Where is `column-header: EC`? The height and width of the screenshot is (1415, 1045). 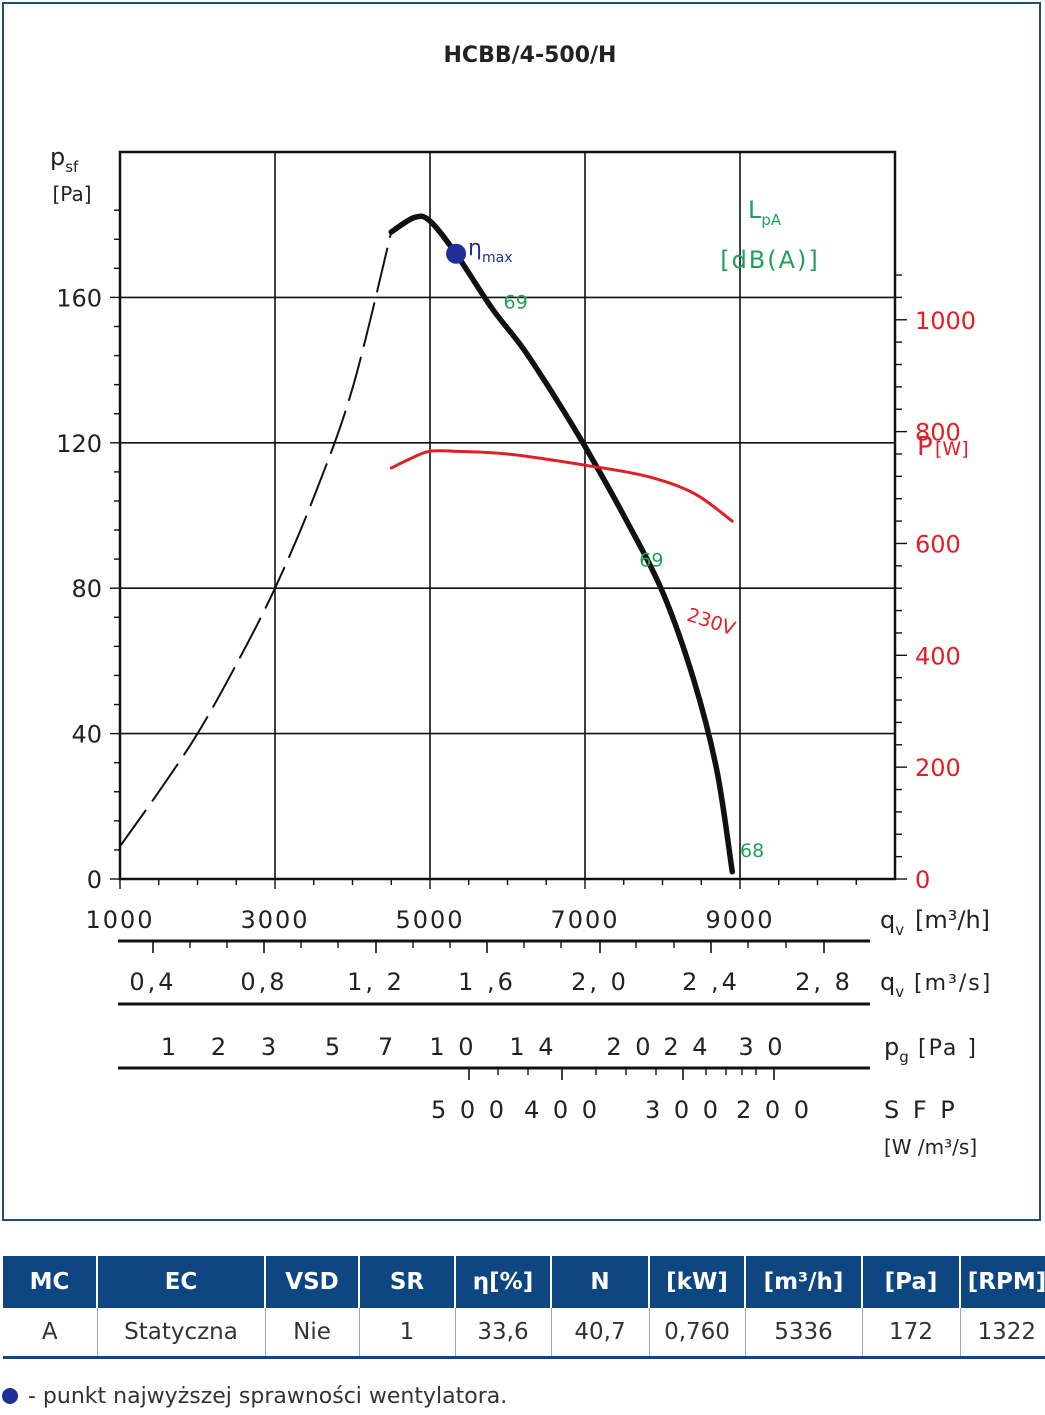
column-header: EC is located at coordinates (181, 1282).